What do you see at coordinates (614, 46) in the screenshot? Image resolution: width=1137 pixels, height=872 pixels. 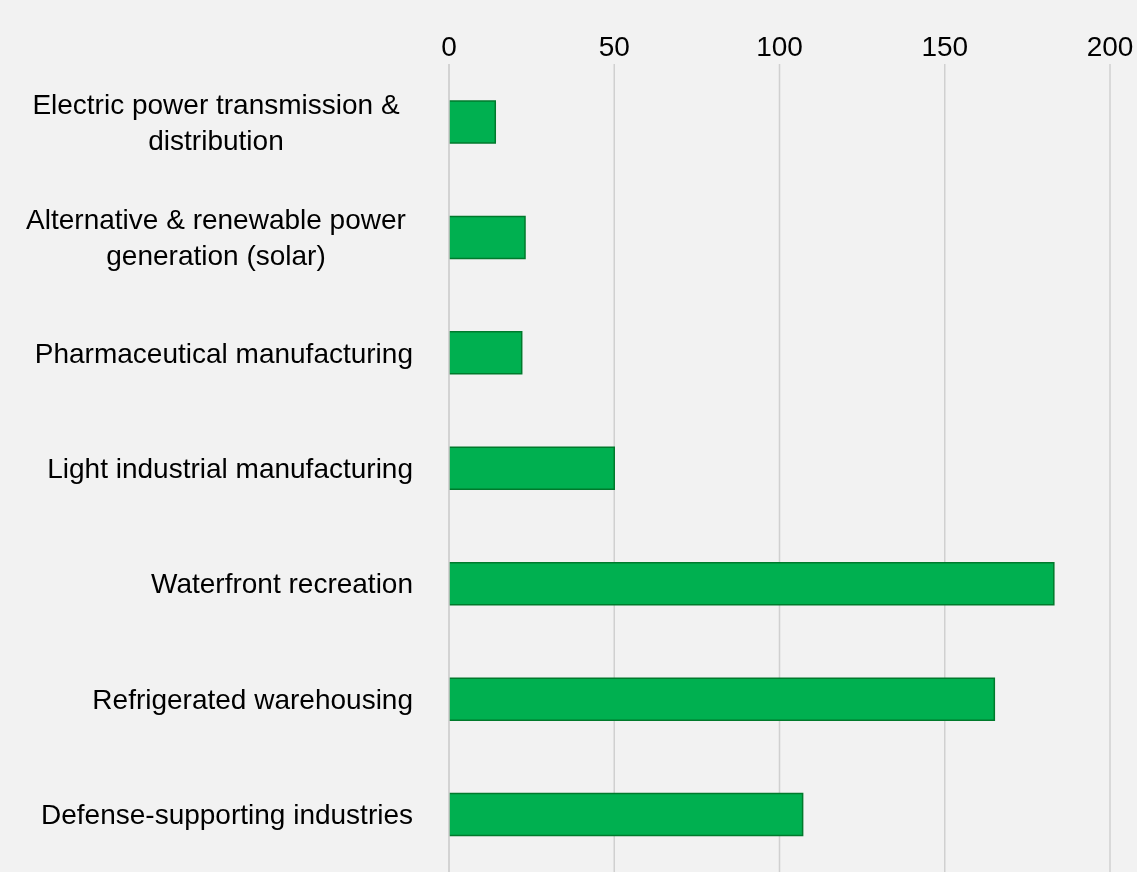 I see `x-tick-label: 50` at bounding box center [614, 46].